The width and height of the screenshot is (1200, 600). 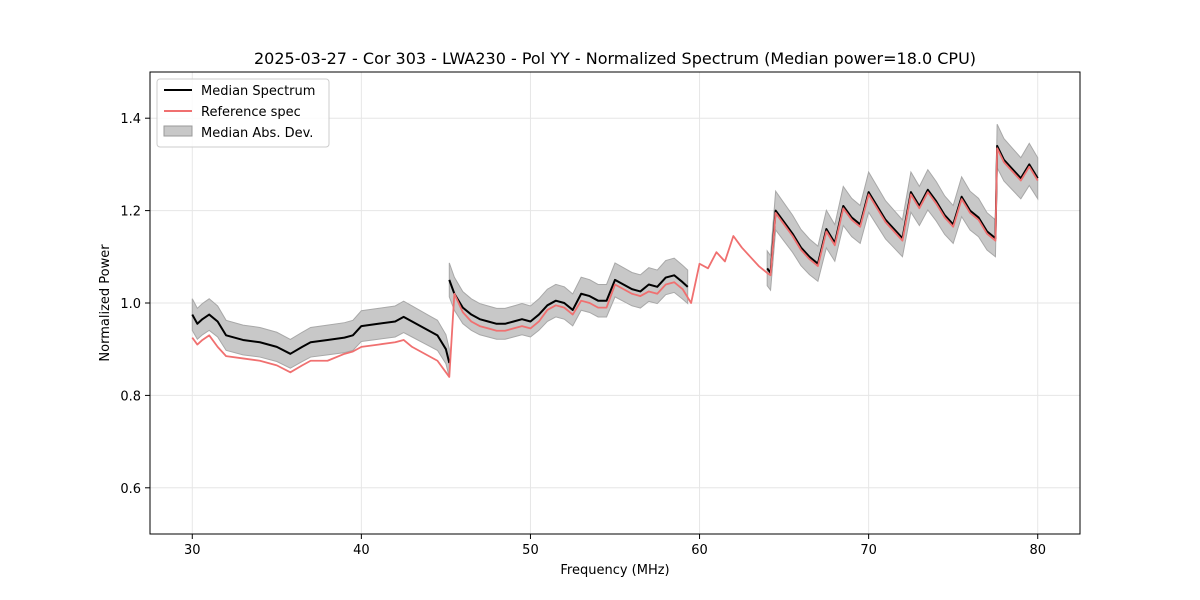 What do you see at coordinates (868, 550) in the screenshot?
I see `x-tick-label: 70` at bounding box center [868, 550].